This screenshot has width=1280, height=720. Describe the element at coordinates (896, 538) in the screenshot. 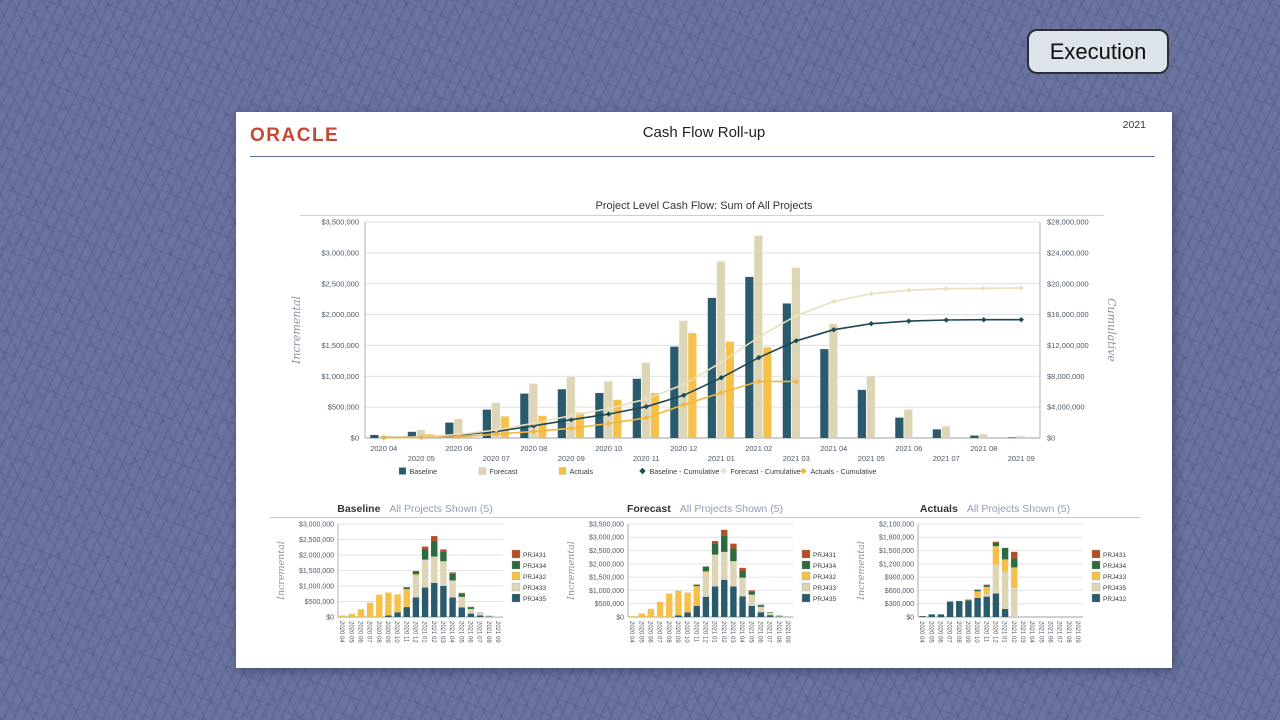

I see `svg-text: $1,800,000` at that location.